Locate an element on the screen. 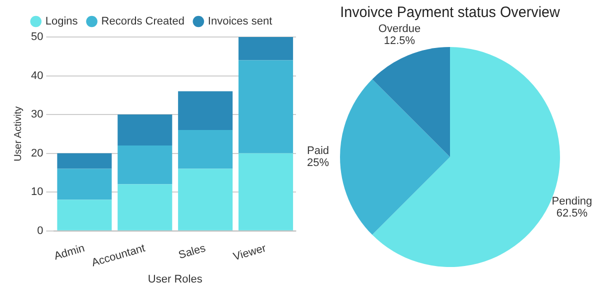 This screenshot has width=600, height=300. y-tick-label: 20 is located at coordinates (37, 153).